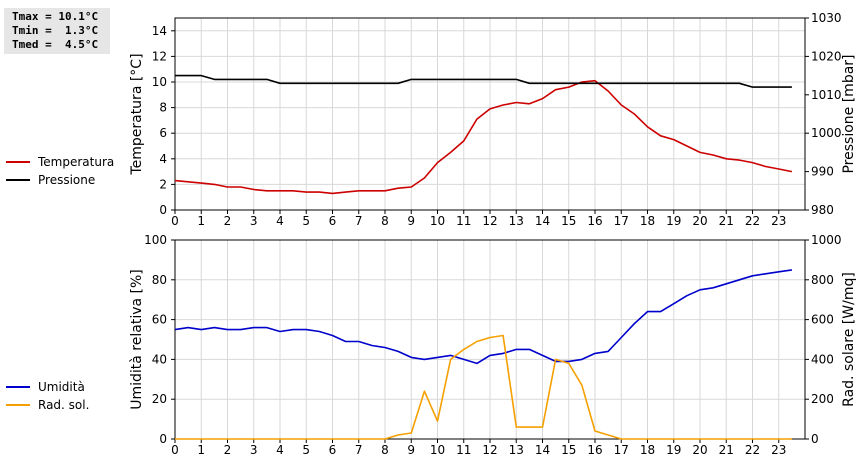  Describe the element at coordinates (159, 82) in the screenshot. I see `panel1-y-tick-label: 10` at that location.